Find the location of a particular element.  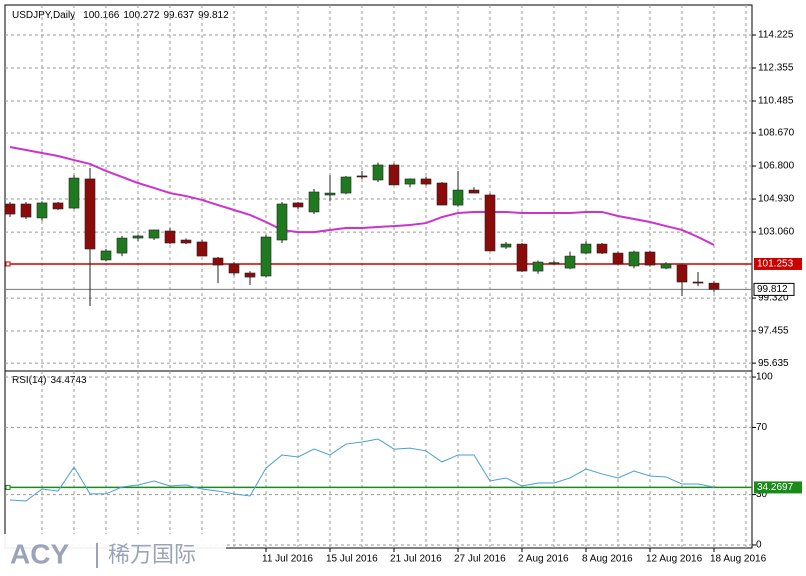

y-tick-label: 106.800 is located at coordinates (776, 166).